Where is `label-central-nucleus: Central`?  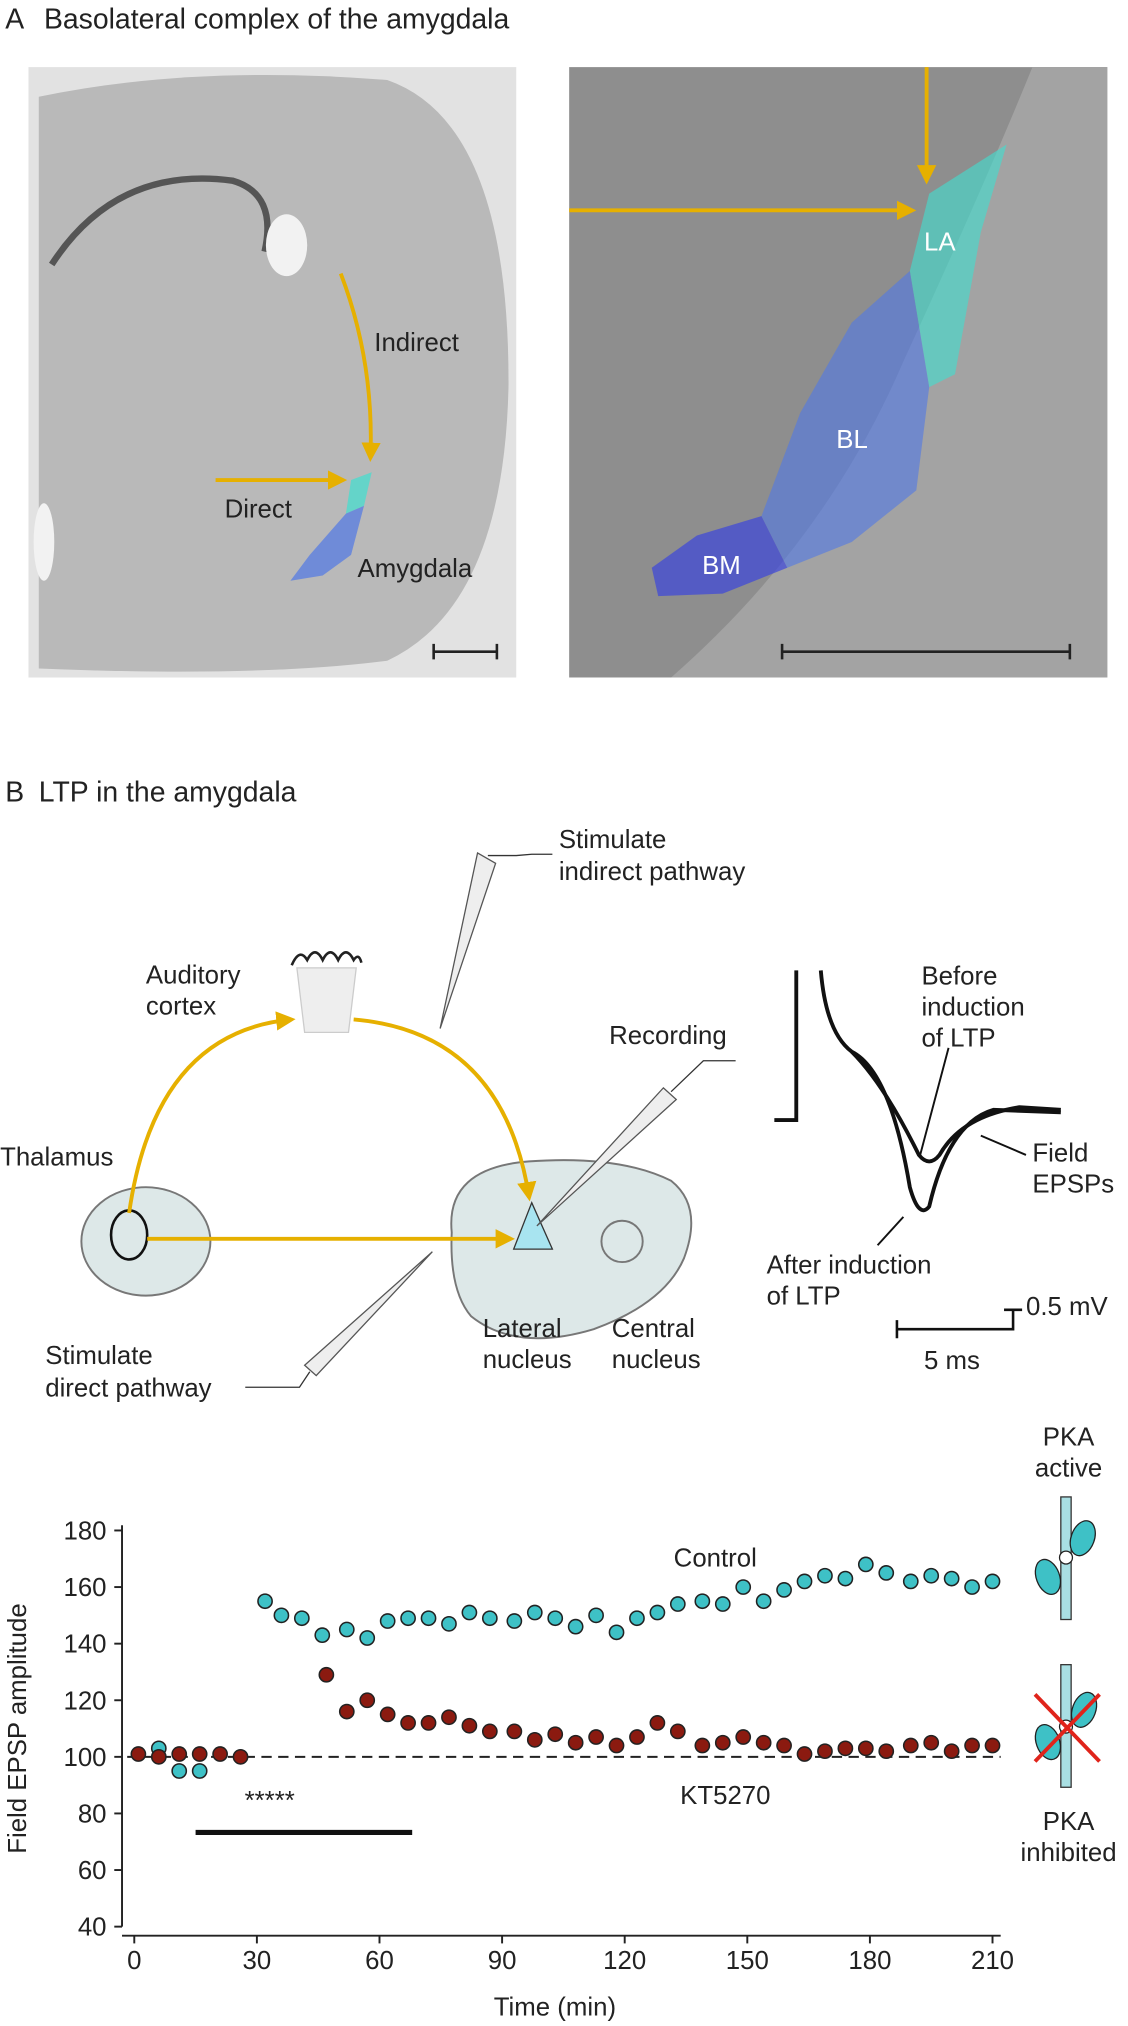 label-central-nucleus: Central is located at coordinates (653, 1329).